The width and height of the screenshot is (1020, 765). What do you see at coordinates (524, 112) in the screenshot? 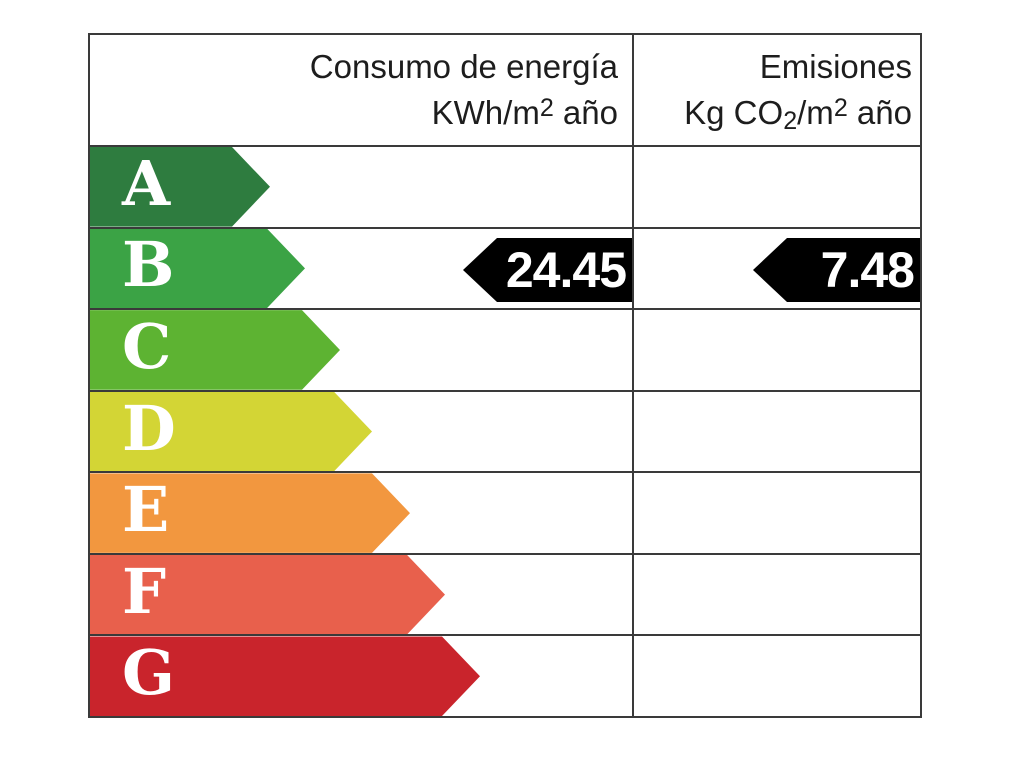
I see `consumption-header-unit: KWh/m2 año` at bounding box center [524, 112].